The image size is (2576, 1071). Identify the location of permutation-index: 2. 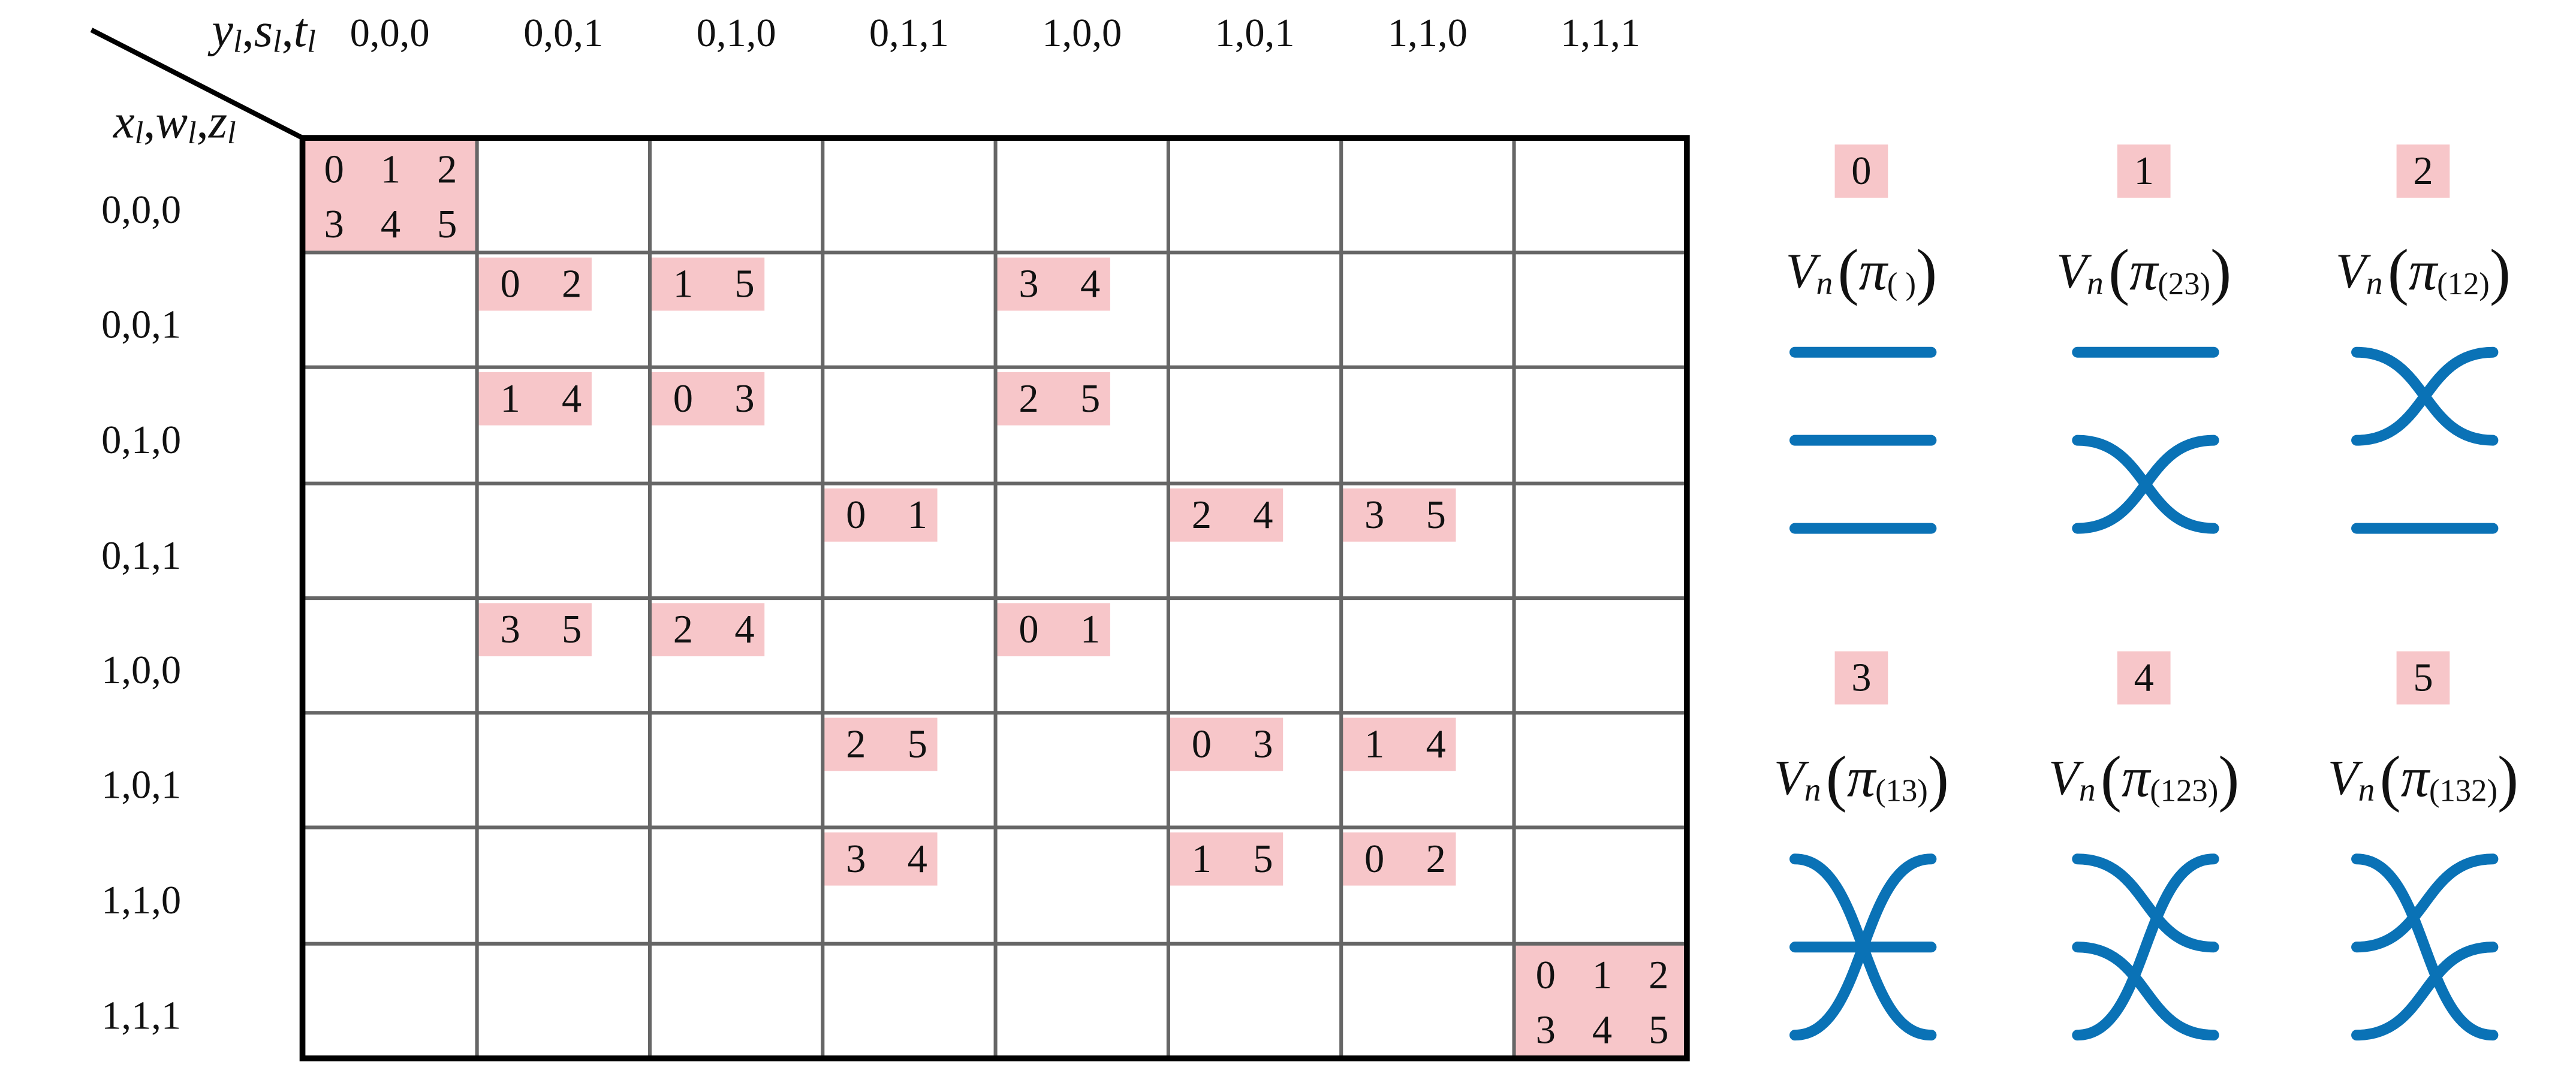
(2423, 171).